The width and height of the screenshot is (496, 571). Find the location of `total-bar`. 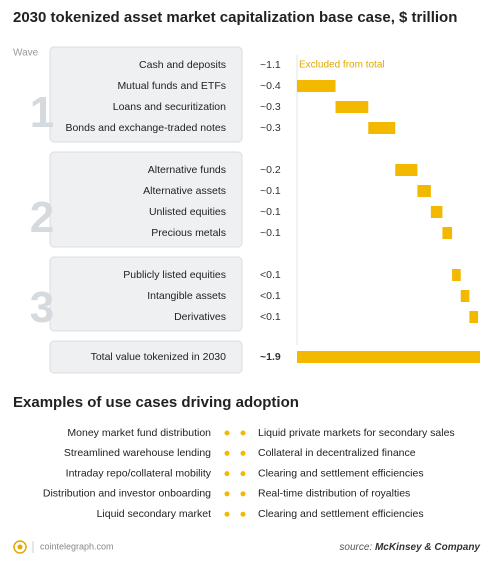

total-bar is located at coordinates (388, 357).